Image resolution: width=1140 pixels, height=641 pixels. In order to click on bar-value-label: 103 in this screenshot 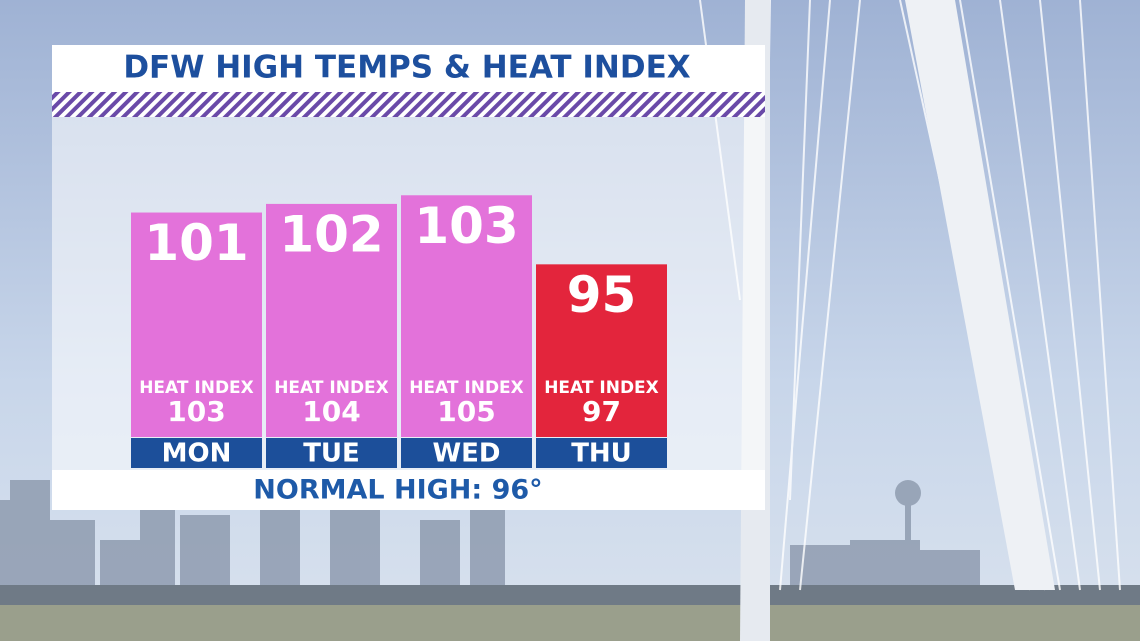, I will do `click(466, 226)`.